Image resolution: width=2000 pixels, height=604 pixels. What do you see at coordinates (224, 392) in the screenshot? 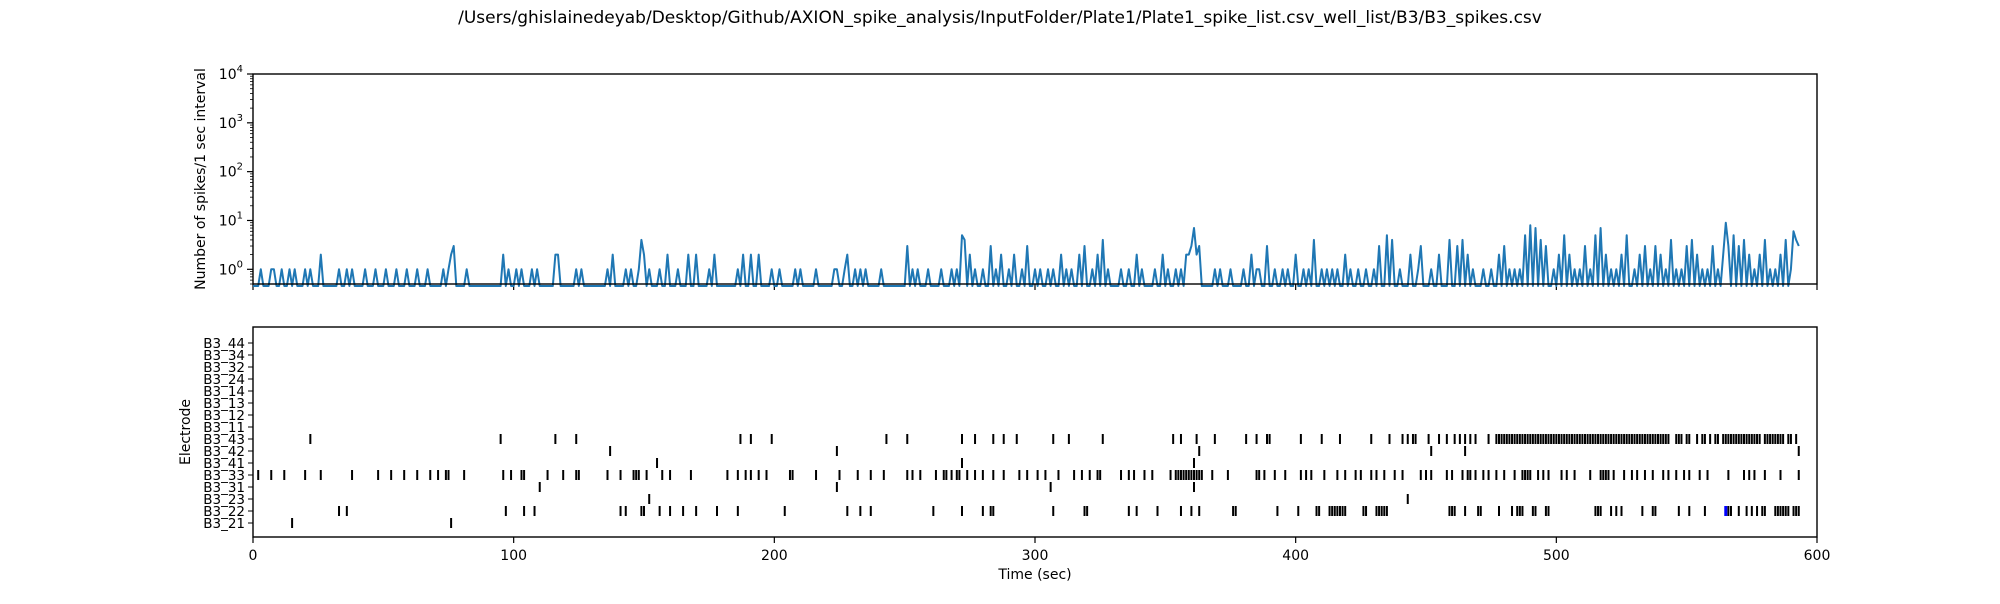
I see `electrode-tick-label: B3_14` at bounding box center [224, 392].